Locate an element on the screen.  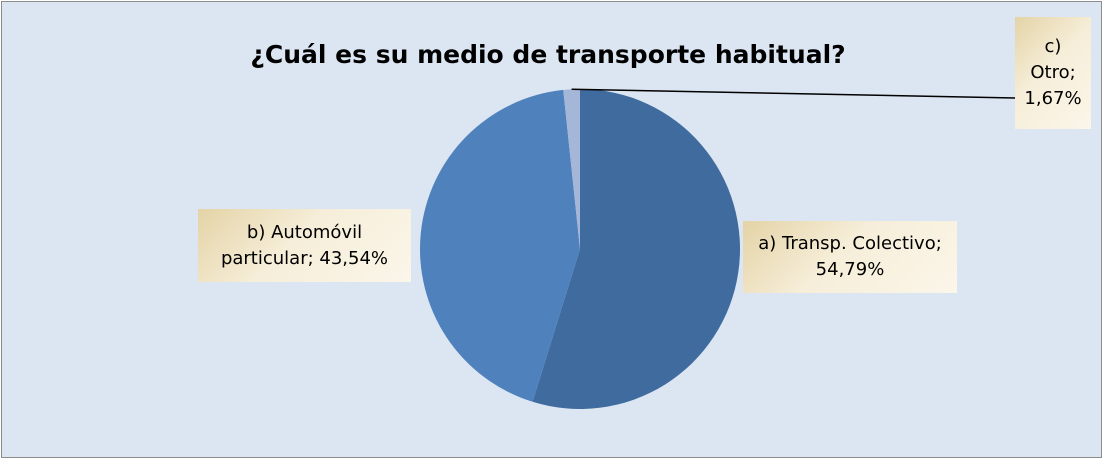
data-label-box: c) Otro; 1,67% is located at coordinates (1053, 73).